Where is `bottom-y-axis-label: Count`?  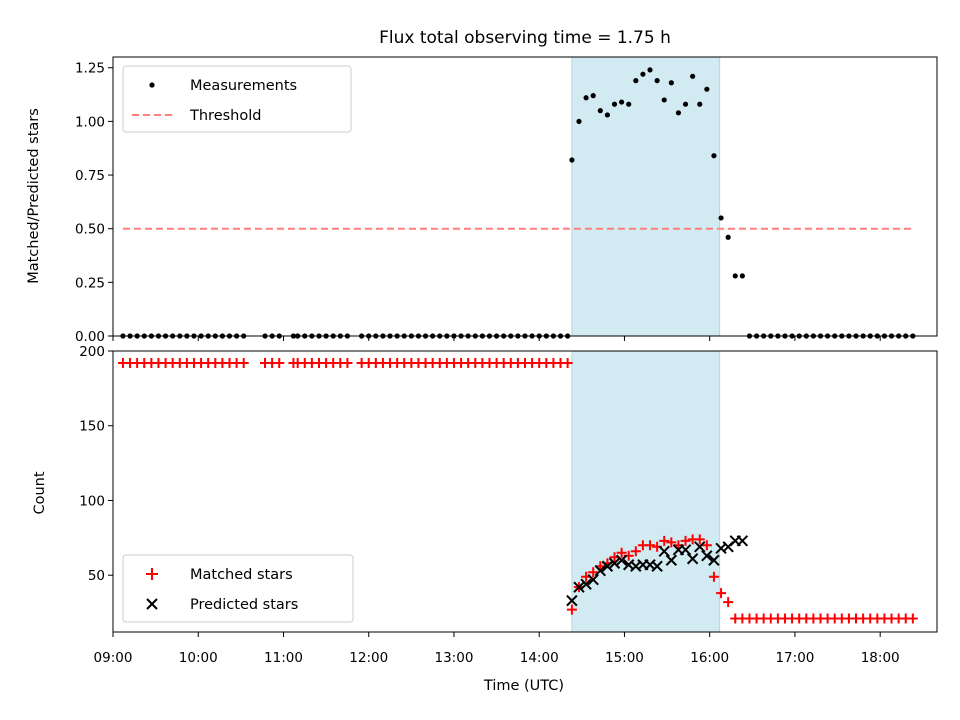
bottom-y-axis-label: Count is located at coordinates (40, 492).